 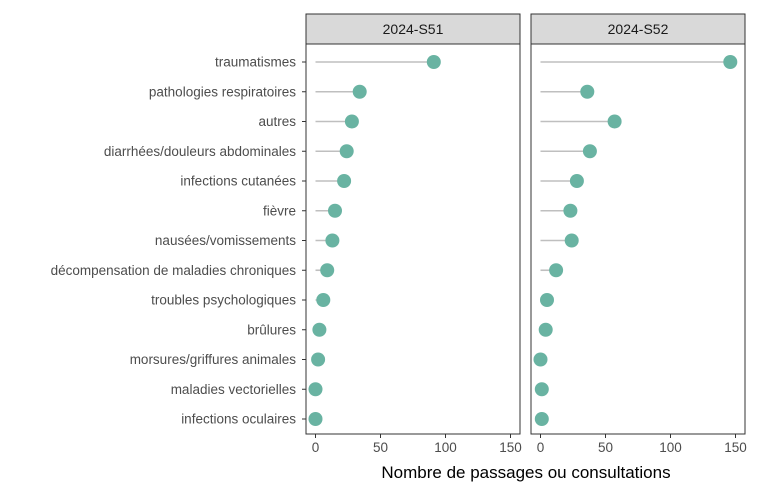 I want to click on category-label: troubles psychologiques, so click(x=223, y=300).